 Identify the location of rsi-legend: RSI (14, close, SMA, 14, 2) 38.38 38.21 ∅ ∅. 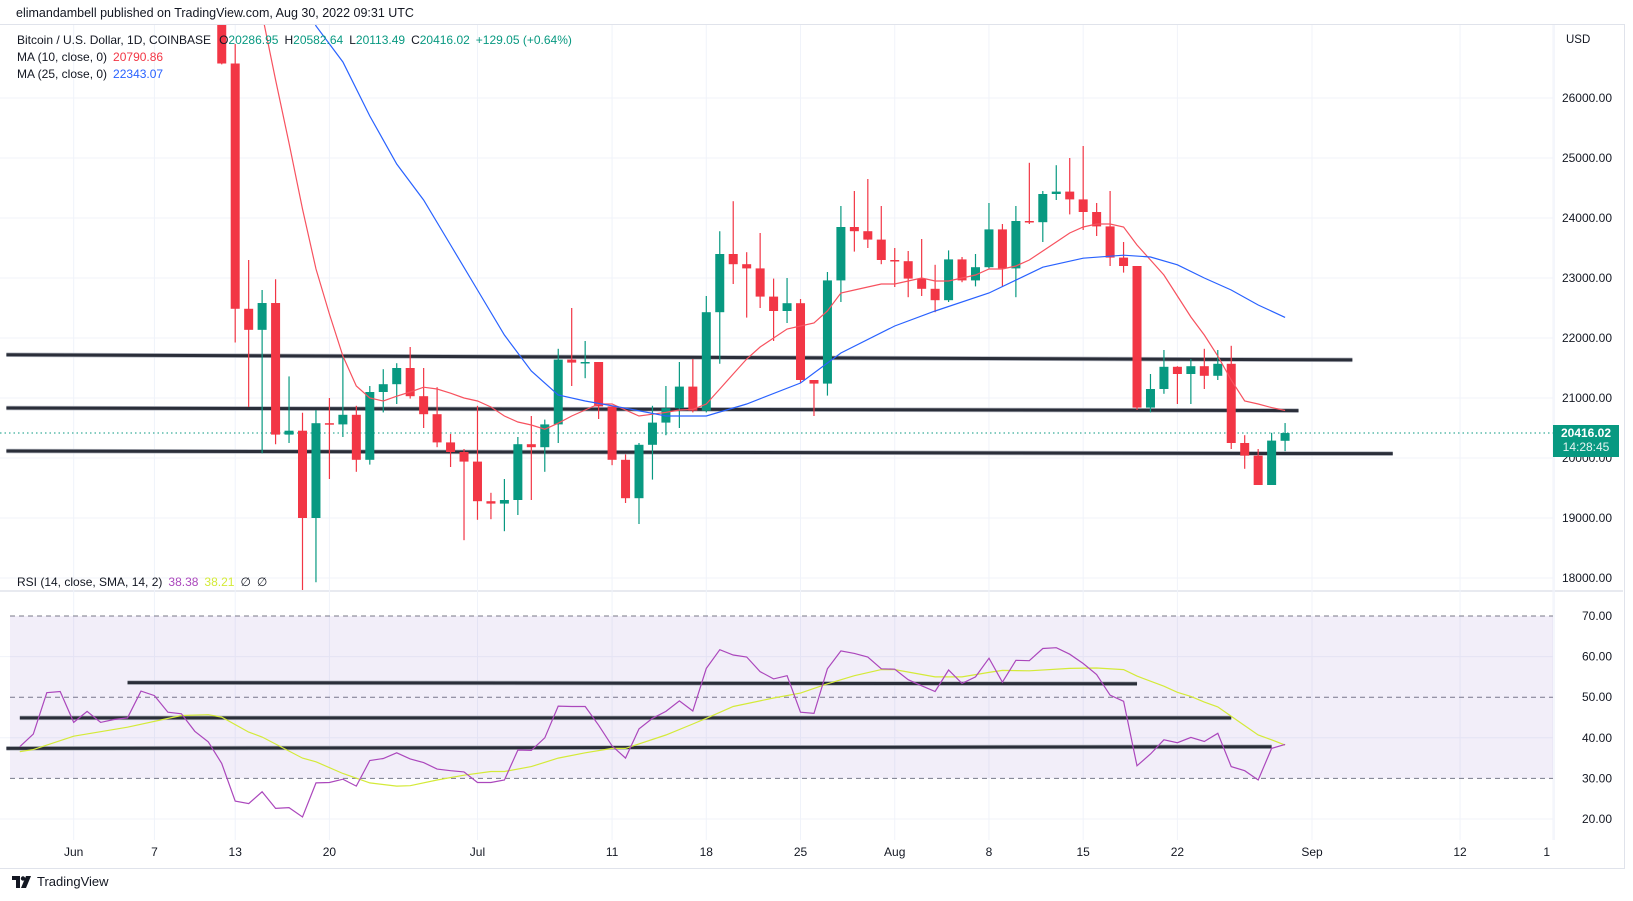
(145, 582).